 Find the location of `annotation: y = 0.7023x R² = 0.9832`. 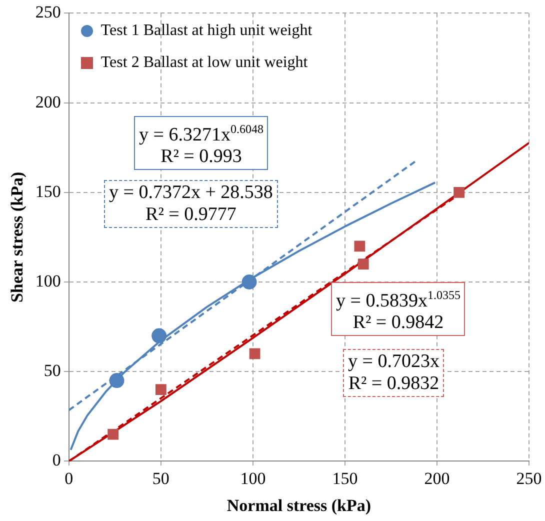

annotation: y = 0.7023x R² = 0.9832 is located at coordinates (393, 373).